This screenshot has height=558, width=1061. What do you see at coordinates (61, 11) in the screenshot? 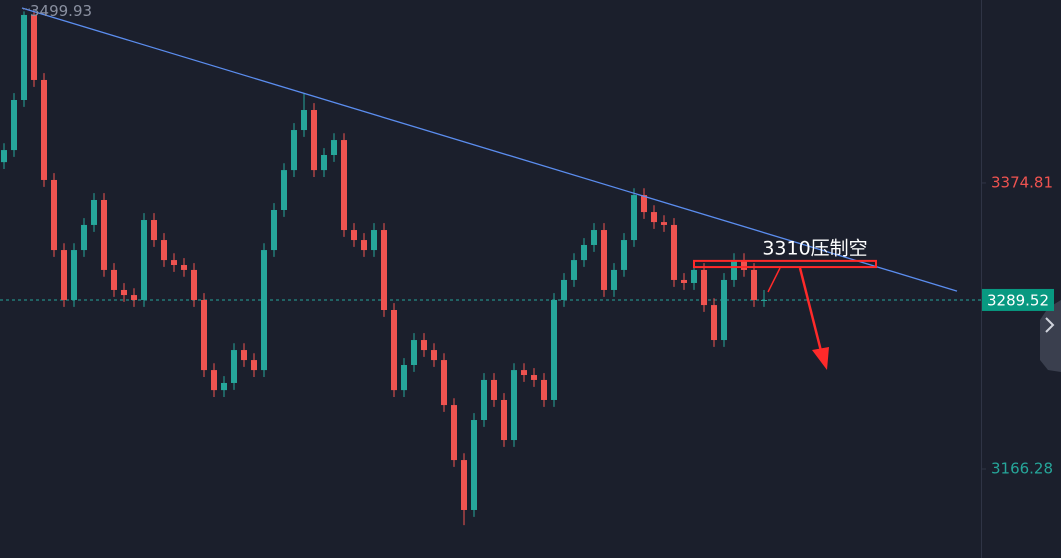
I see `high-label: 3499.93` at bounding box center [61, 11].